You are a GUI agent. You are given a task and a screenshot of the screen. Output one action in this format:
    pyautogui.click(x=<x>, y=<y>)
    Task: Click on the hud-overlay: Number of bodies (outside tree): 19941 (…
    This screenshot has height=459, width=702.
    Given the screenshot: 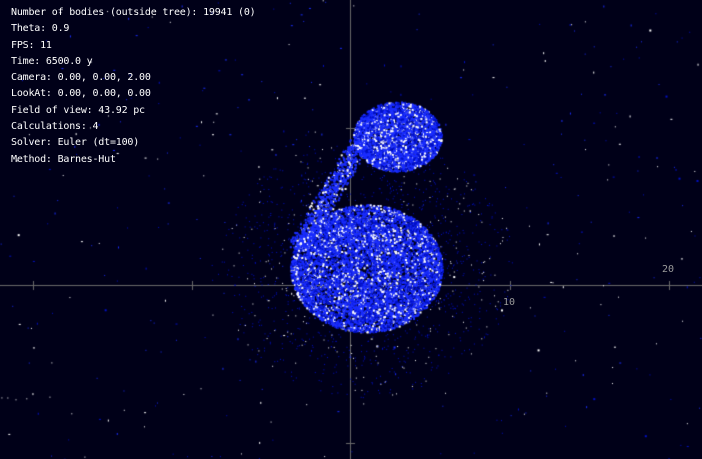 What is the action you would take?
    pyautogui.click(x=133, y=86)
    